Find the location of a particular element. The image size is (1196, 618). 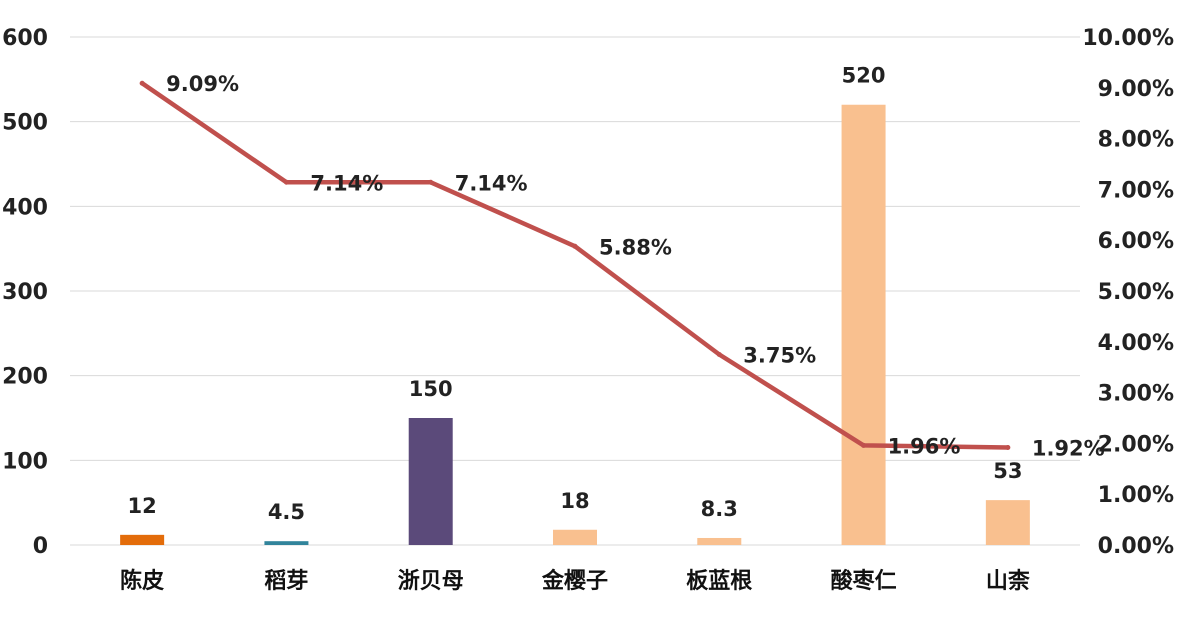

line-value-label: 1.92% is located at coordinates (1068, 448).